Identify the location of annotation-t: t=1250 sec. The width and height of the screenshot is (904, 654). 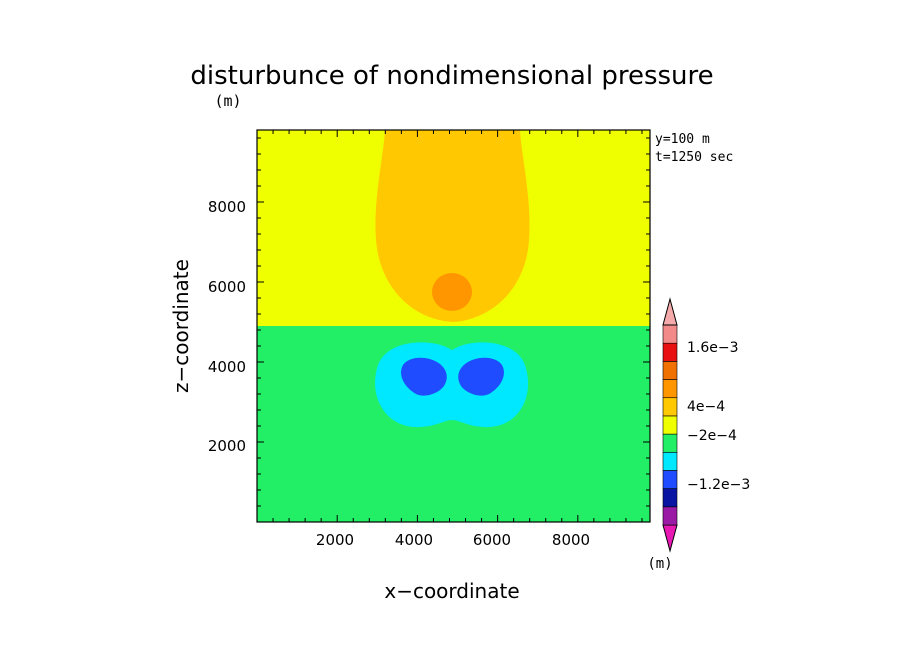
(694, 157).